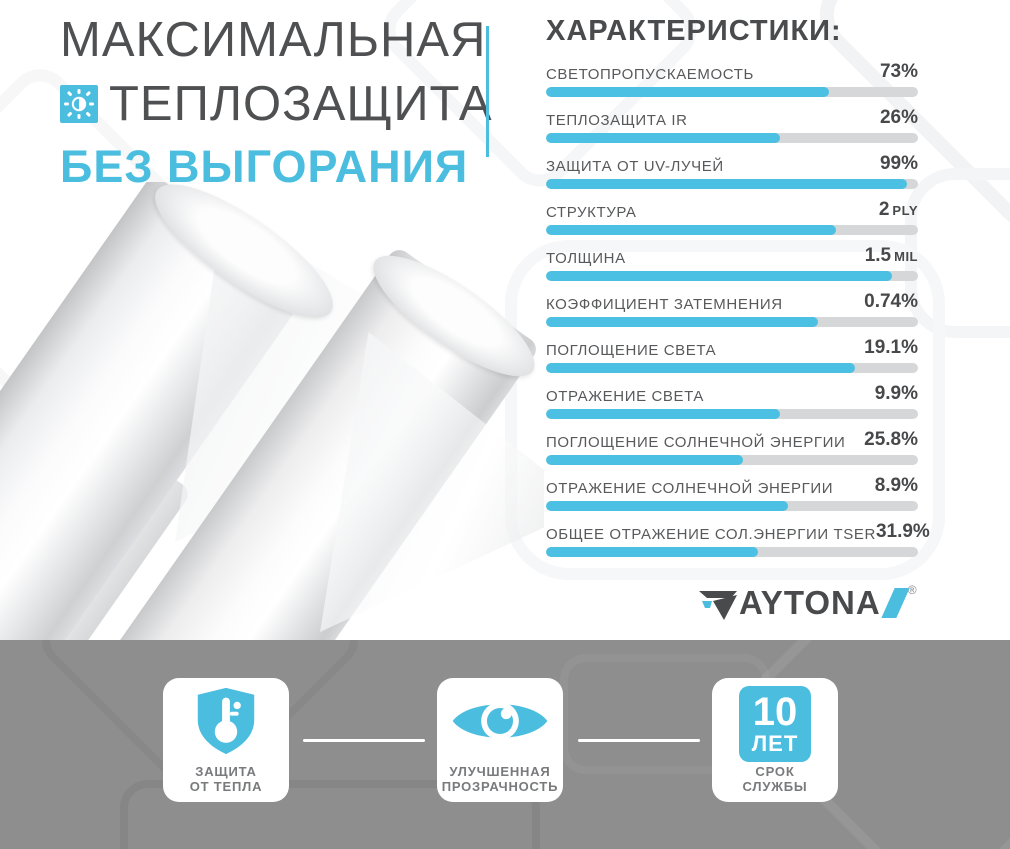 This screenshot has width=1010, height=849. I want to click on spec-row: ТОЛЩИНА 1.5 MIL, so click(732, 263).